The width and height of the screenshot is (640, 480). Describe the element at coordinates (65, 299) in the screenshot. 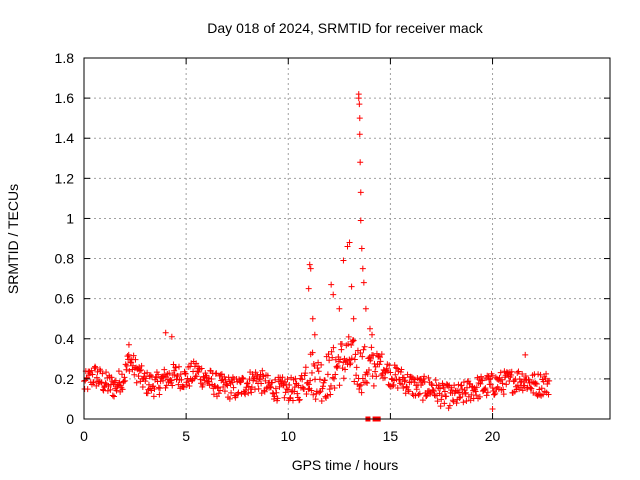

I see `y-tick-label: 0.6` at that location.